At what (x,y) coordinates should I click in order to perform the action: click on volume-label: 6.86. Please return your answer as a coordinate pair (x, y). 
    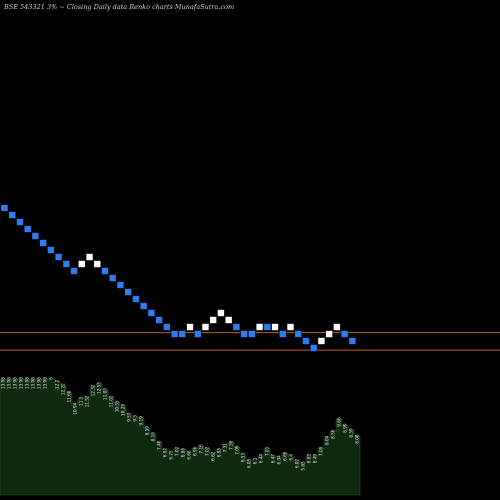
    Looking at the image, I should click on (183, 453).